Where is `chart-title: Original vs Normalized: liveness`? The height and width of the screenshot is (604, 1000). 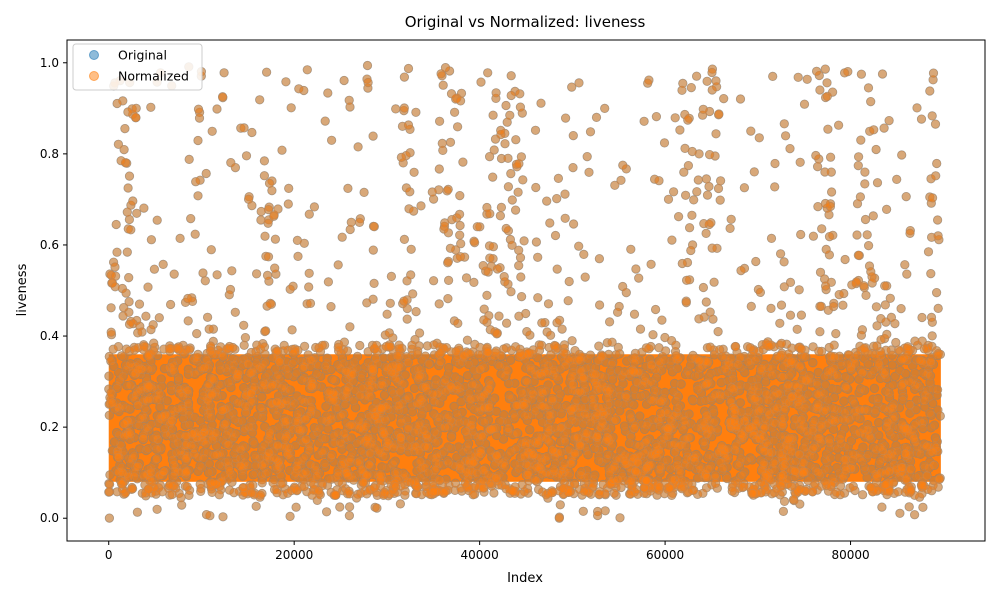 chart-title: Original vs Normalized: liveness is located at coordinates (525, 22).